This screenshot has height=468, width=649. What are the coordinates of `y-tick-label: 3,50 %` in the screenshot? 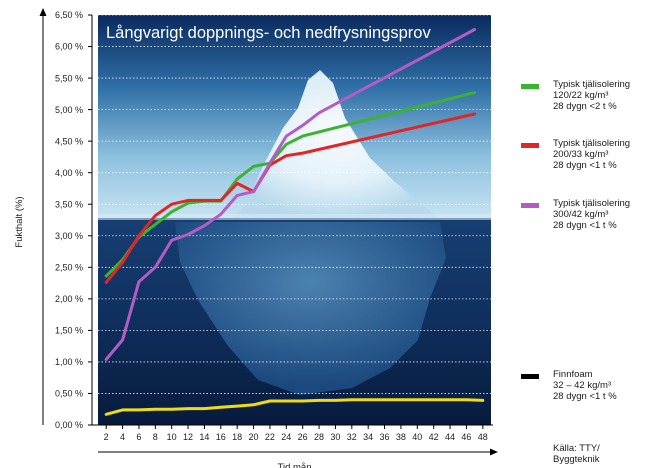 It's located at (69, 204).